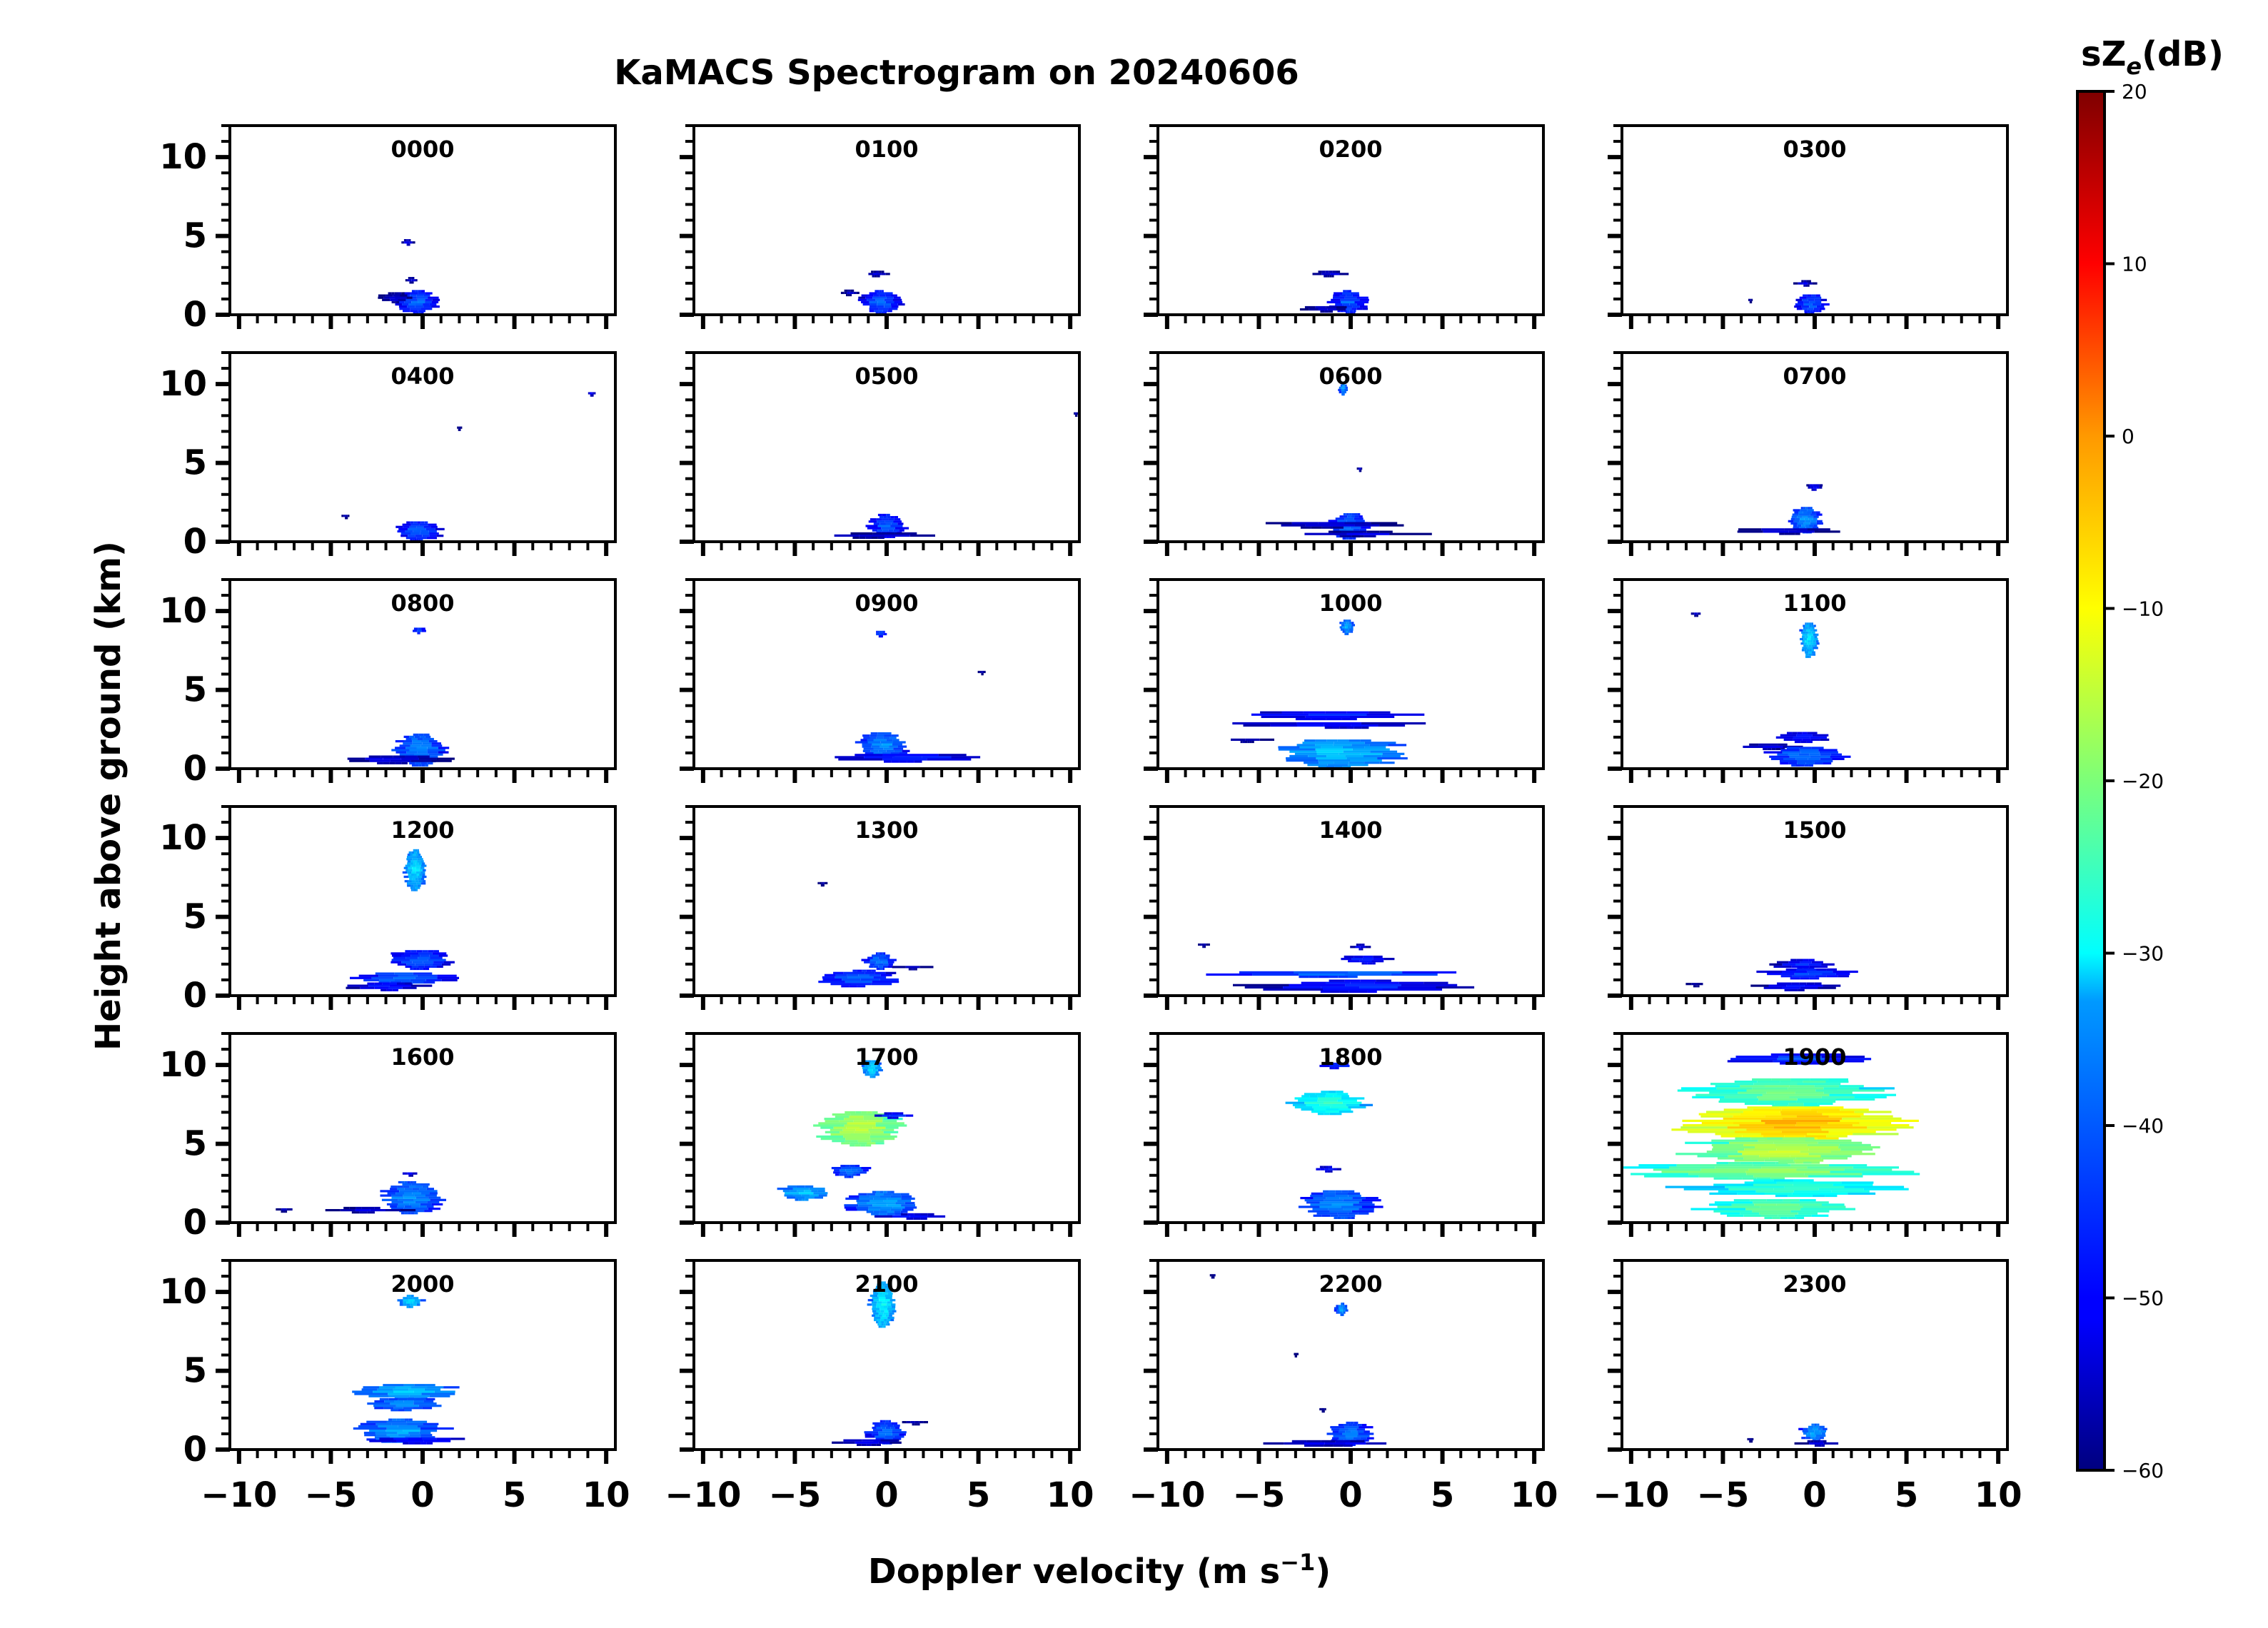 The width and height of the screenshot is (2268, 1628). I want to click on colorbar-tick-label: −60, so click(2143, 1470).